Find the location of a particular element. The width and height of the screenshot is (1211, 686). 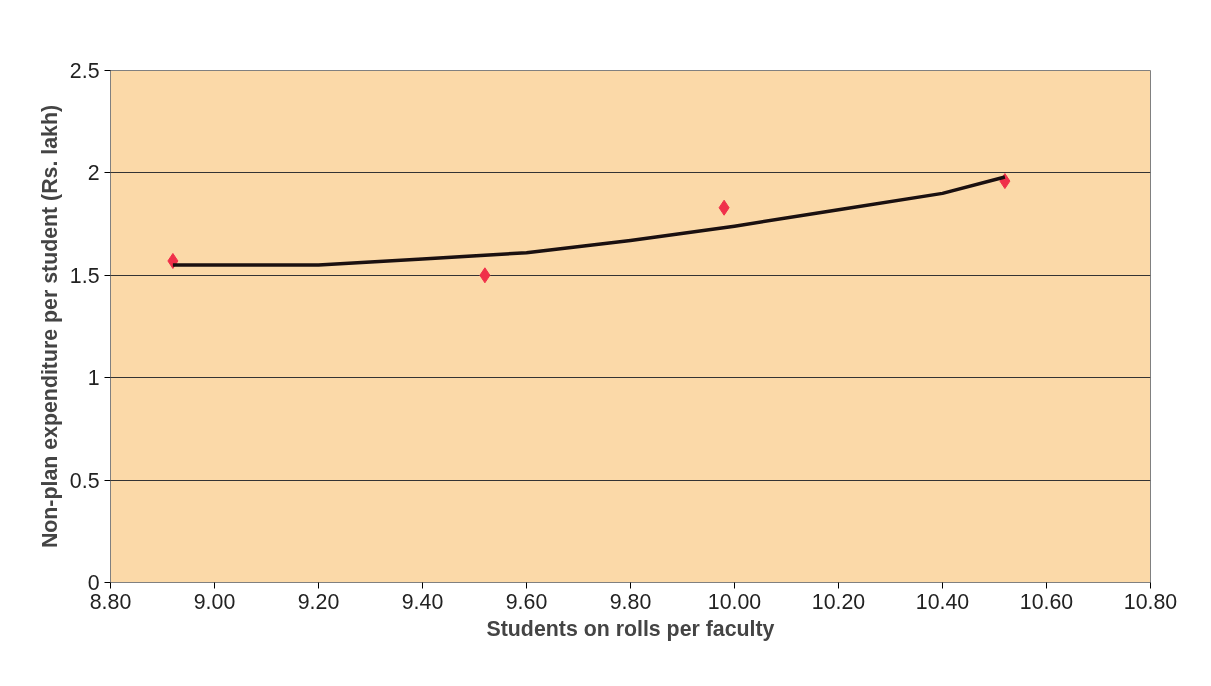

x-tick-label: 10.80 is located at coordinates (1150, 601).